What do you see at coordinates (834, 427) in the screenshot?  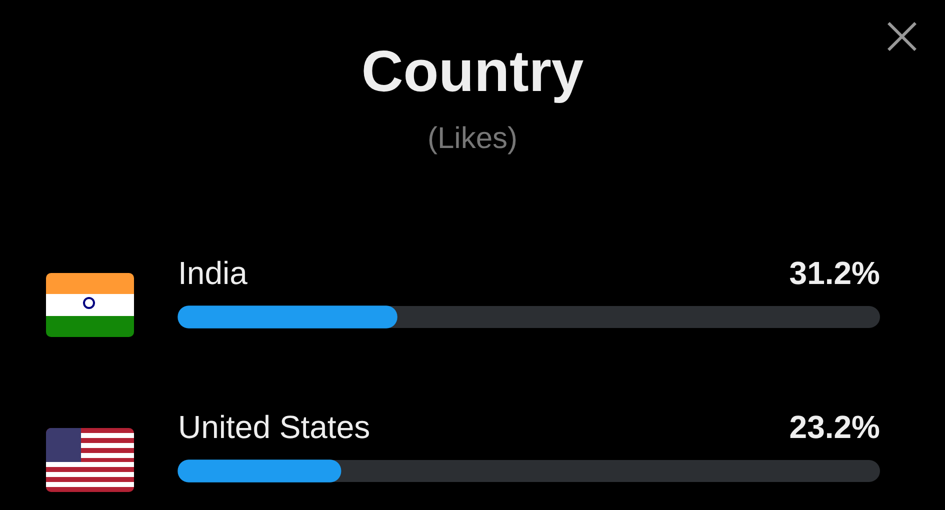 I see `data-label: 23.2%` at bounding box center [834, 427].